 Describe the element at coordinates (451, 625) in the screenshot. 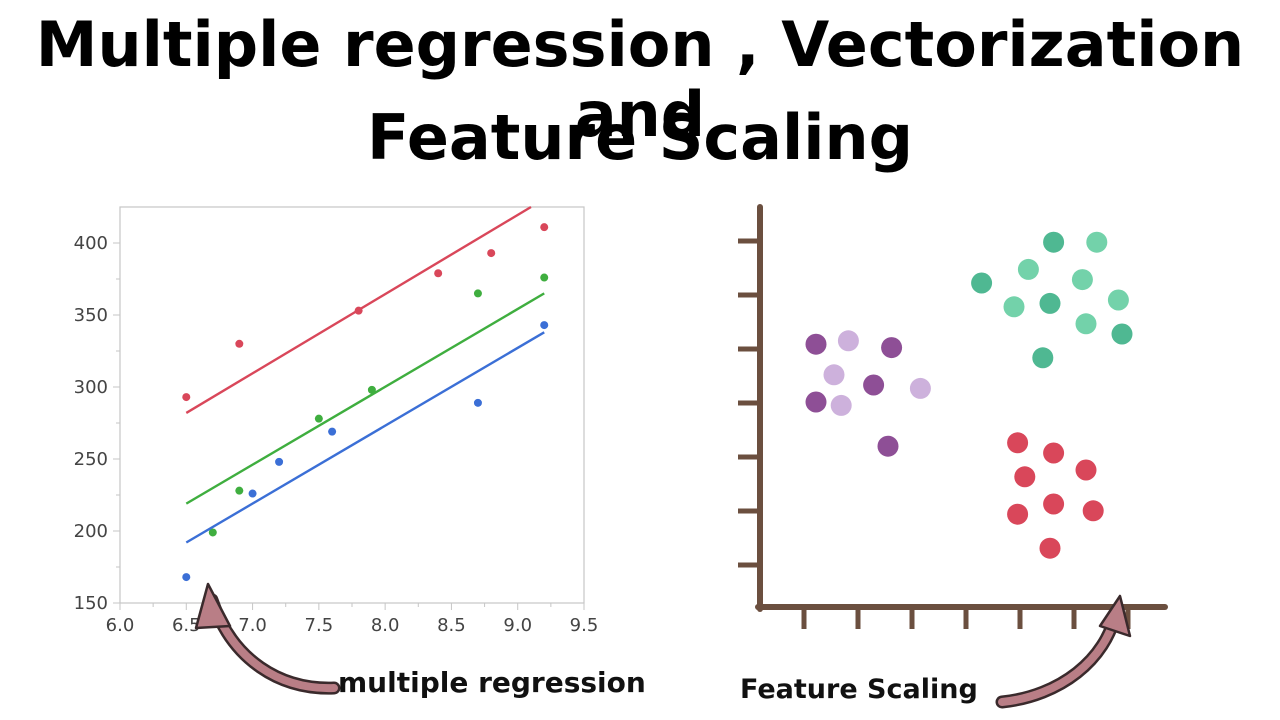

I see `x-tick-label: 8.5` at that location.